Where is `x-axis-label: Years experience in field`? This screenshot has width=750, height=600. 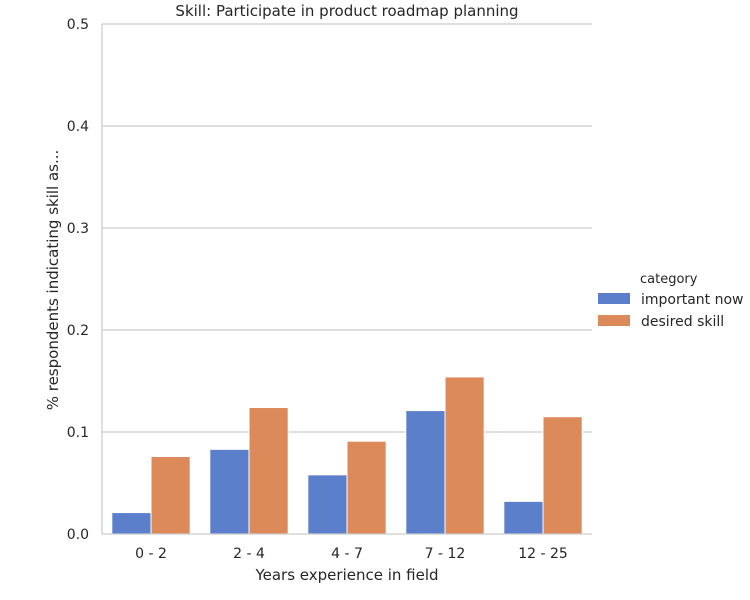
x-axis-label: Years experience in field is located at coordinates (346, 575).